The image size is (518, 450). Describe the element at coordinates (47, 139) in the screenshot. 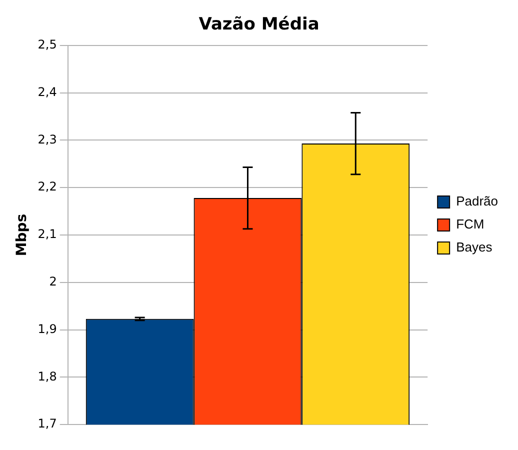

I see `y-tick-label: 2,3` at that location.